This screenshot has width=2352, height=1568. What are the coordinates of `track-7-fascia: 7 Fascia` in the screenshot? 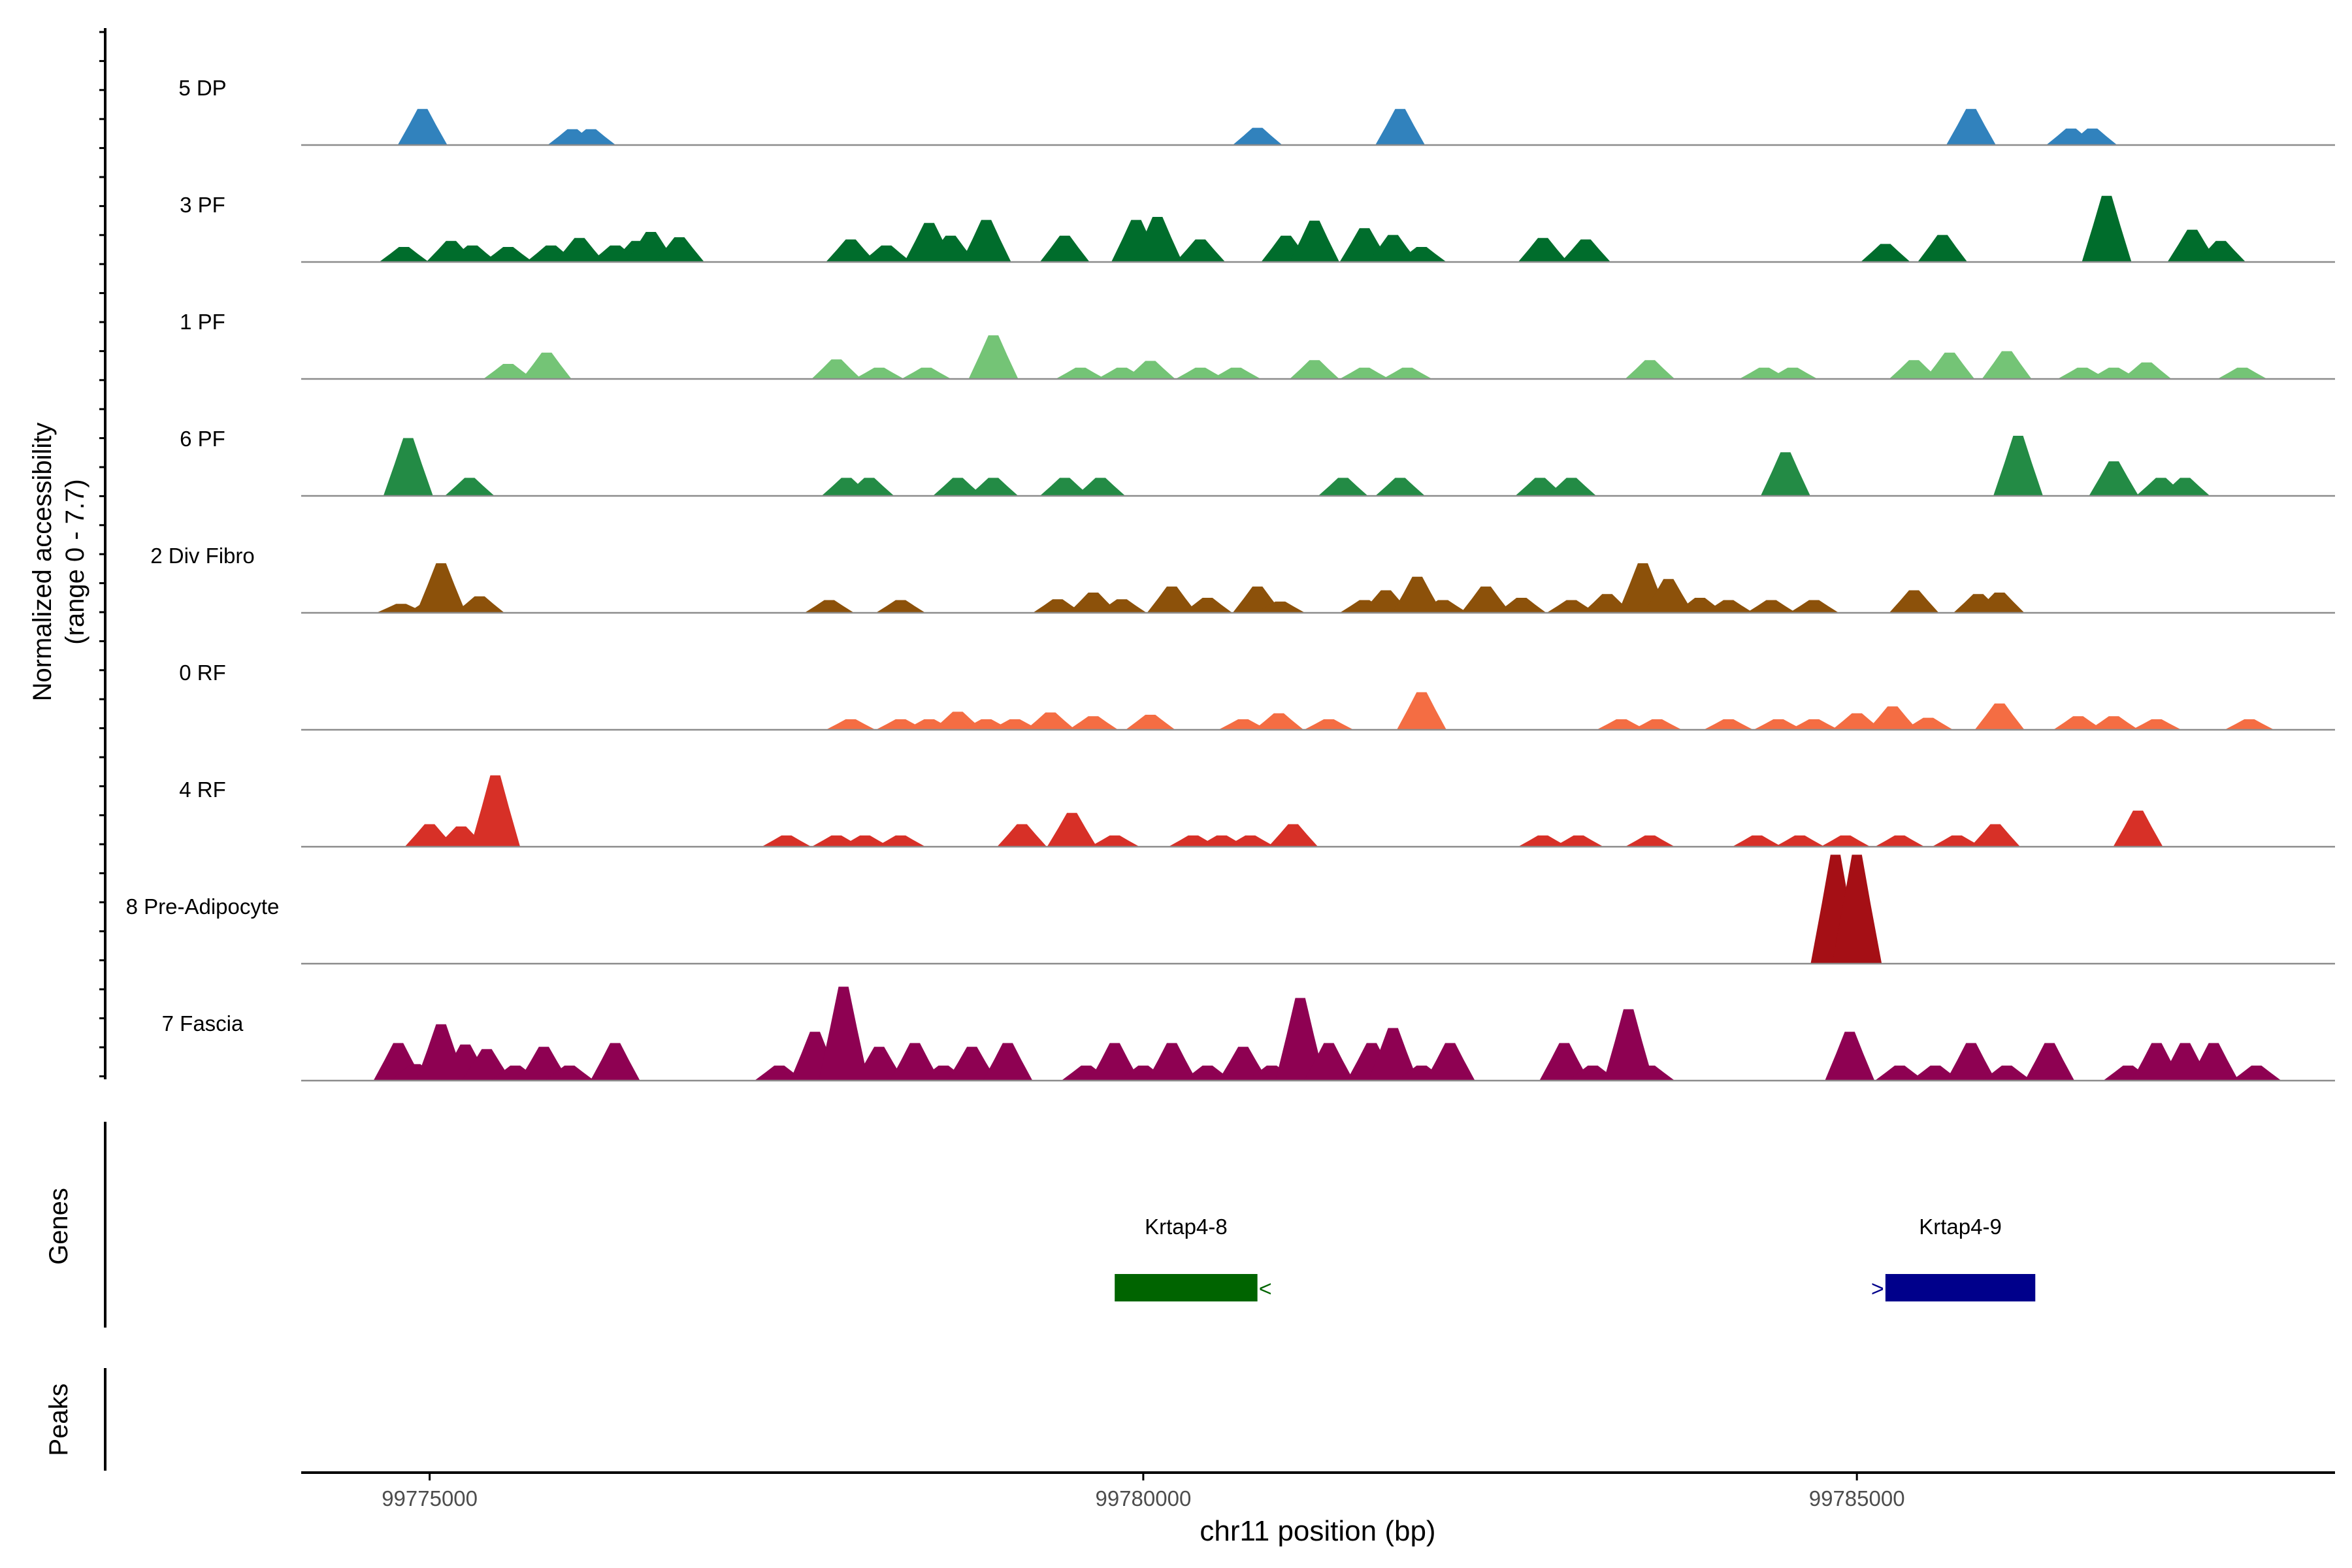 It's located at (1248, 1034).